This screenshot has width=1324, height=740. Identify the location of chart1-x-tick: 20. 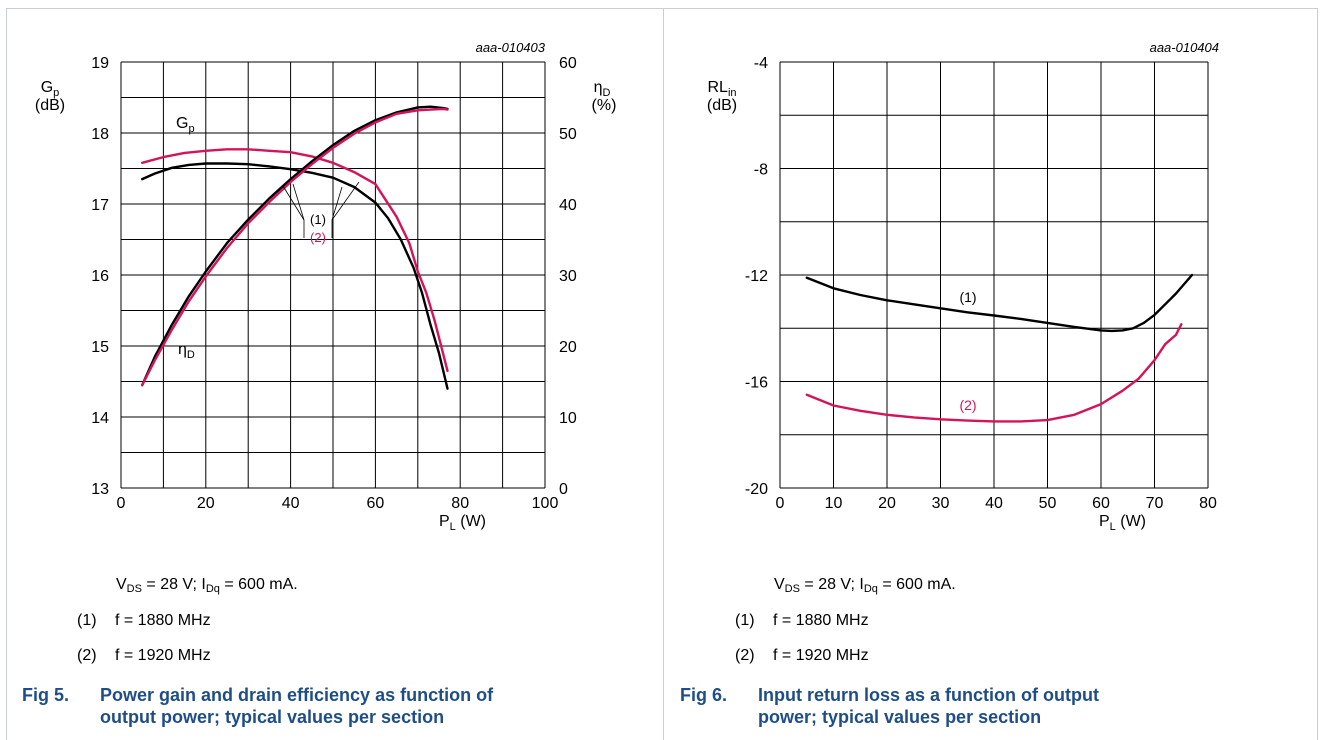
(206, 503).